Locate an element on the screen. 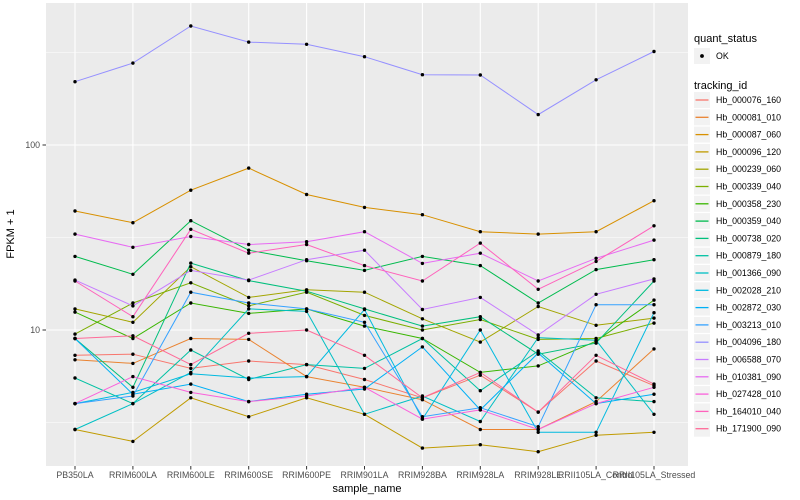  legend-item-label: Hb_006588_070 is located at coordinates (748, 360).